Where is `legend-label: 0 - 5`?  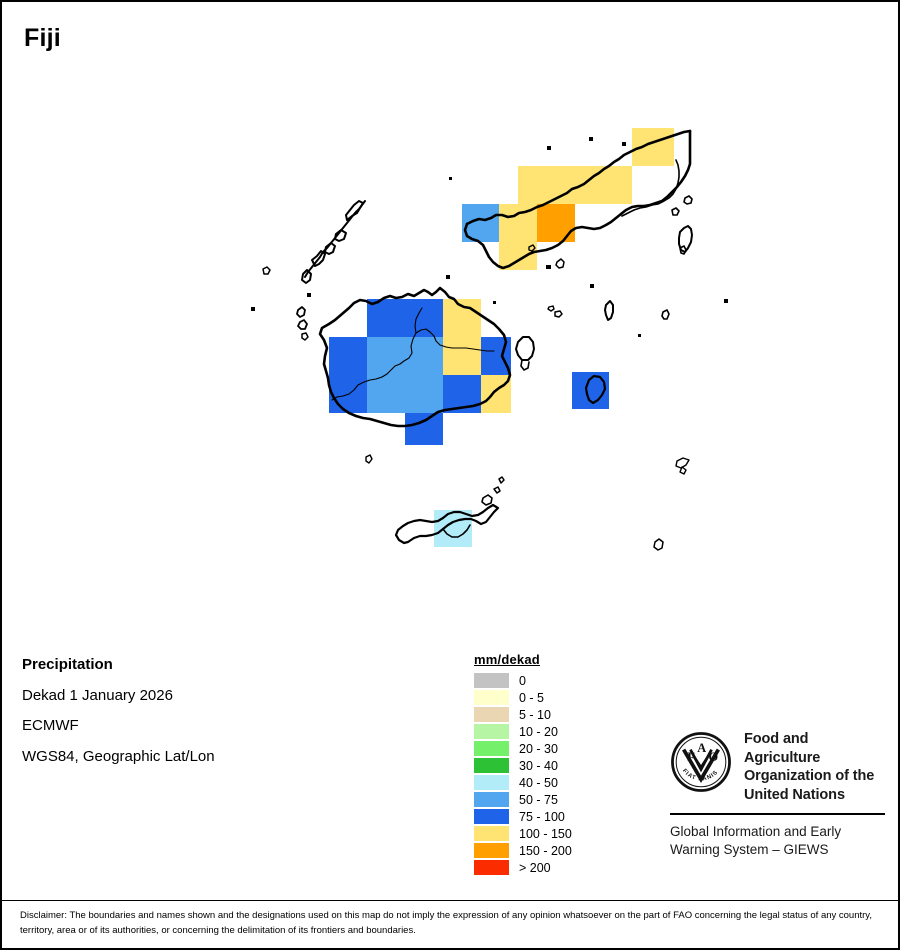
legend-label: 0 - 5 is located at coordinates (532, 697).